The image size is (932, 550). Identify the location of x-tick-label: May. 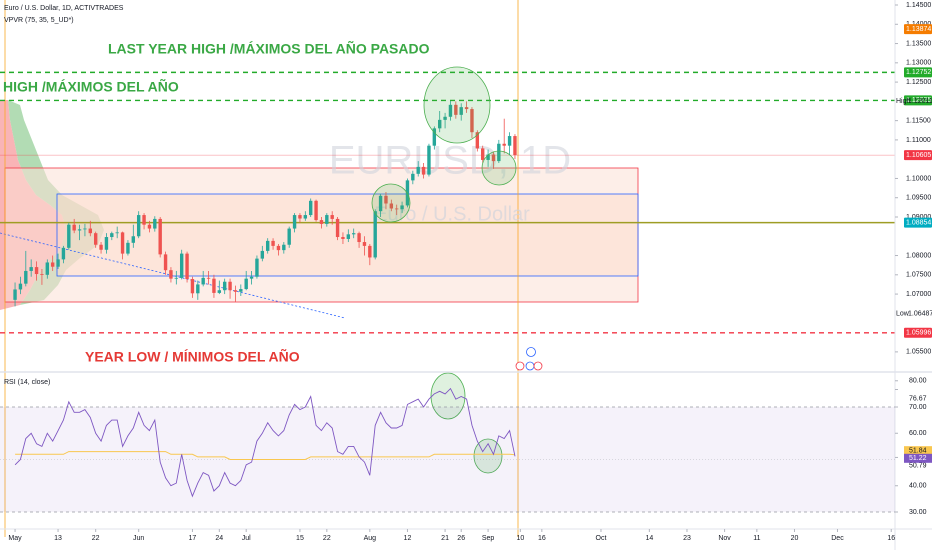
(15, 538).